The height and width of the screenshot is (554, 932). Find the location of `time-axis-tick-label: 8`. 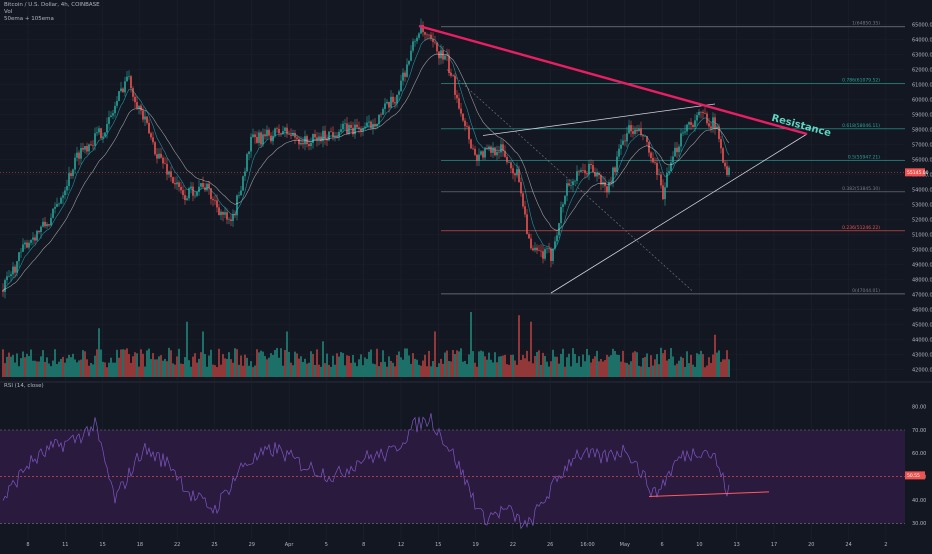

time-axis-tick-label: 8 is located at coordinates (363, 545).